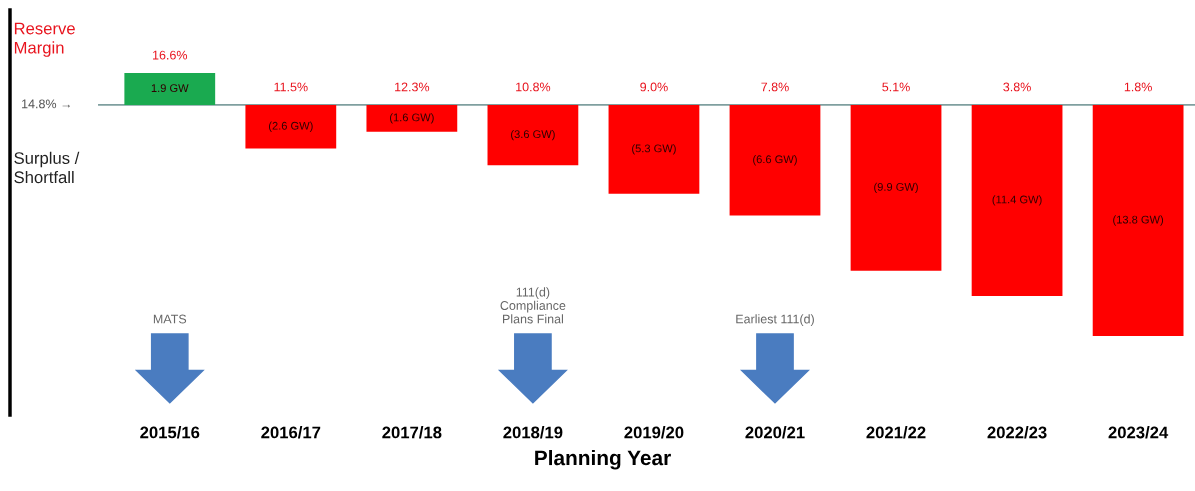 This screenshot has width=1195, height=491. What do you see at coordinates (1017, 87) in the screenshot?
I see `annotation: 3.8%` at bounding box center [1017, 87].